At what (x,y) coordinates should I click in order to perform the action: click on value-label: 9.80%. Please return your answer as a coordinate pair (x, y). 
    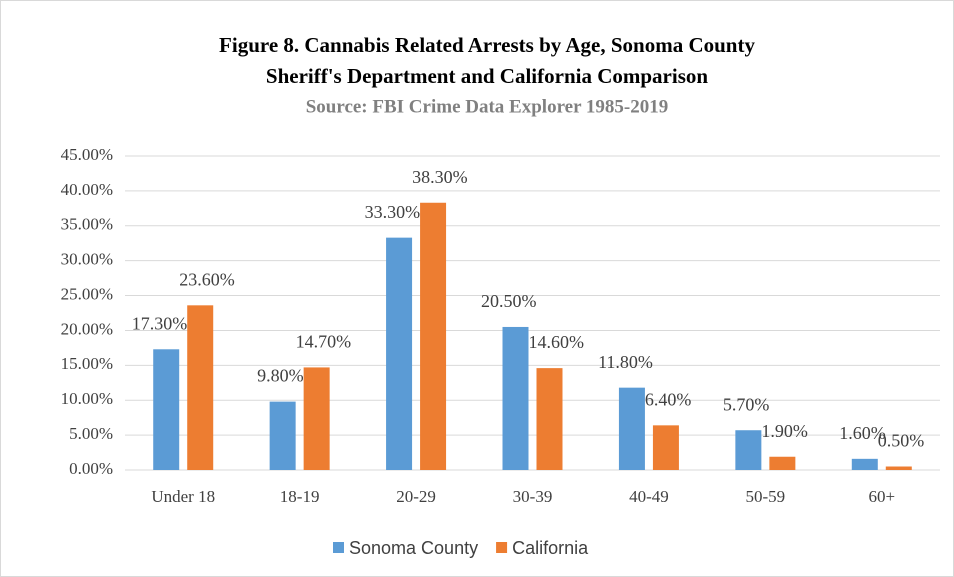
    Looking at the image, I should click on (280, 376).